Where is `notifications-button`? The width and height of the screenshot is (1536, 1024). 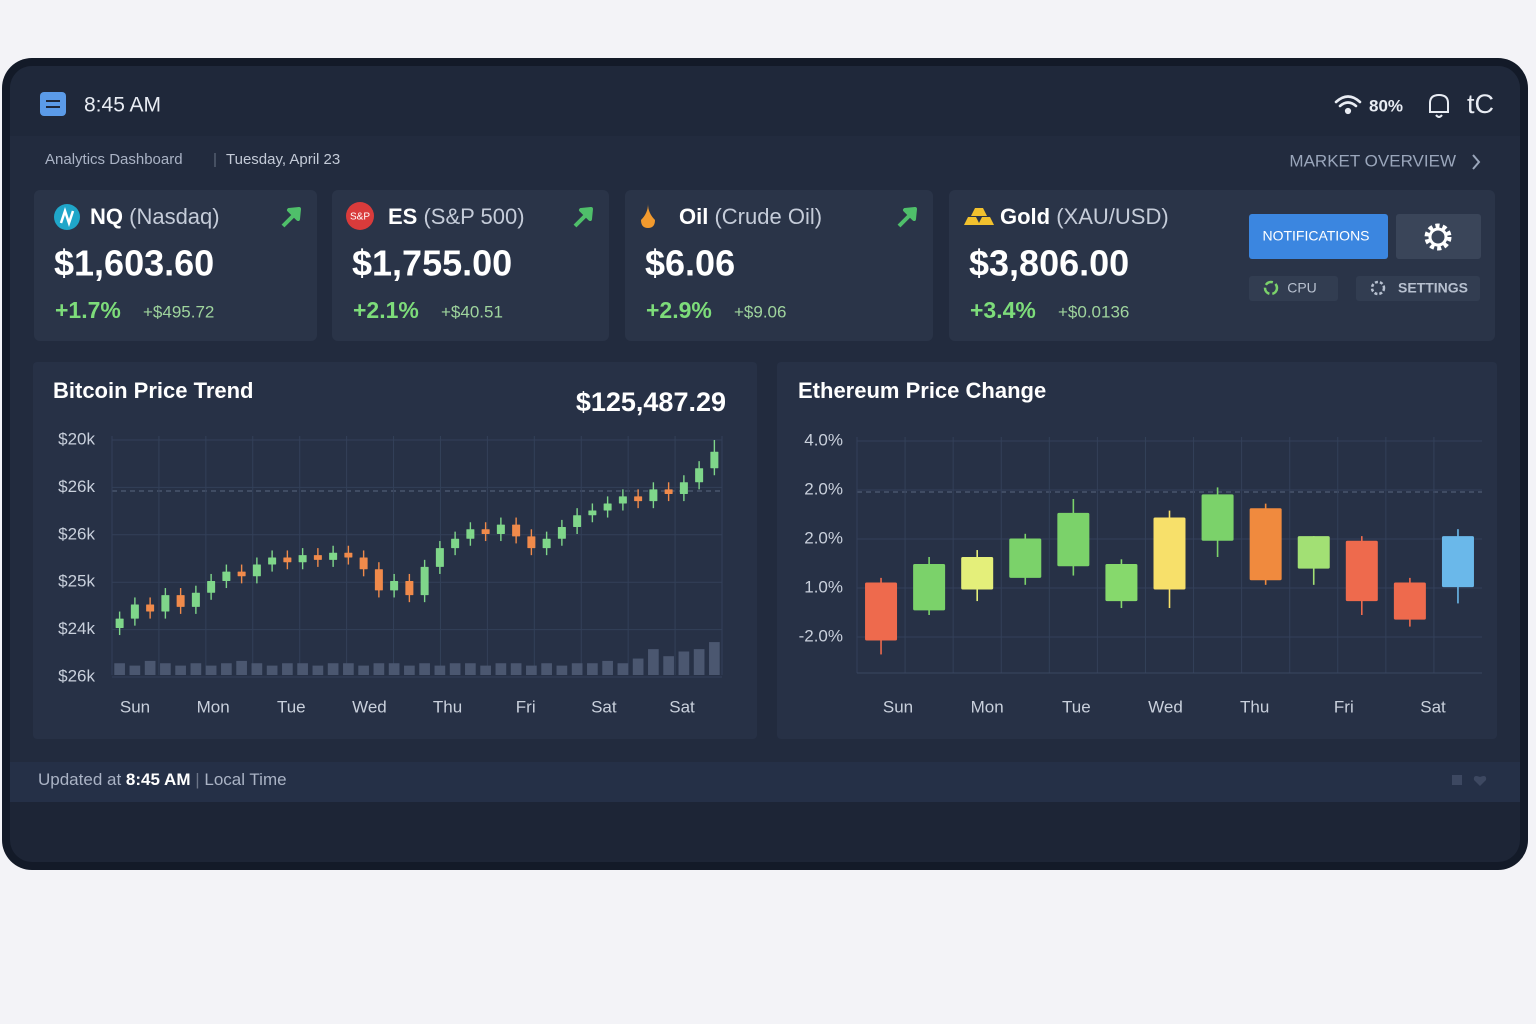 notifications-button is located at coordinates (1318, 236).